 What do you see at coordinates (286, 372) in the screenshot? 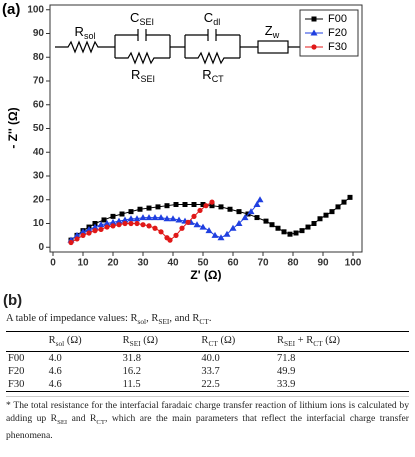
I see `cell: 49.9` at bounding box center [286, 372].